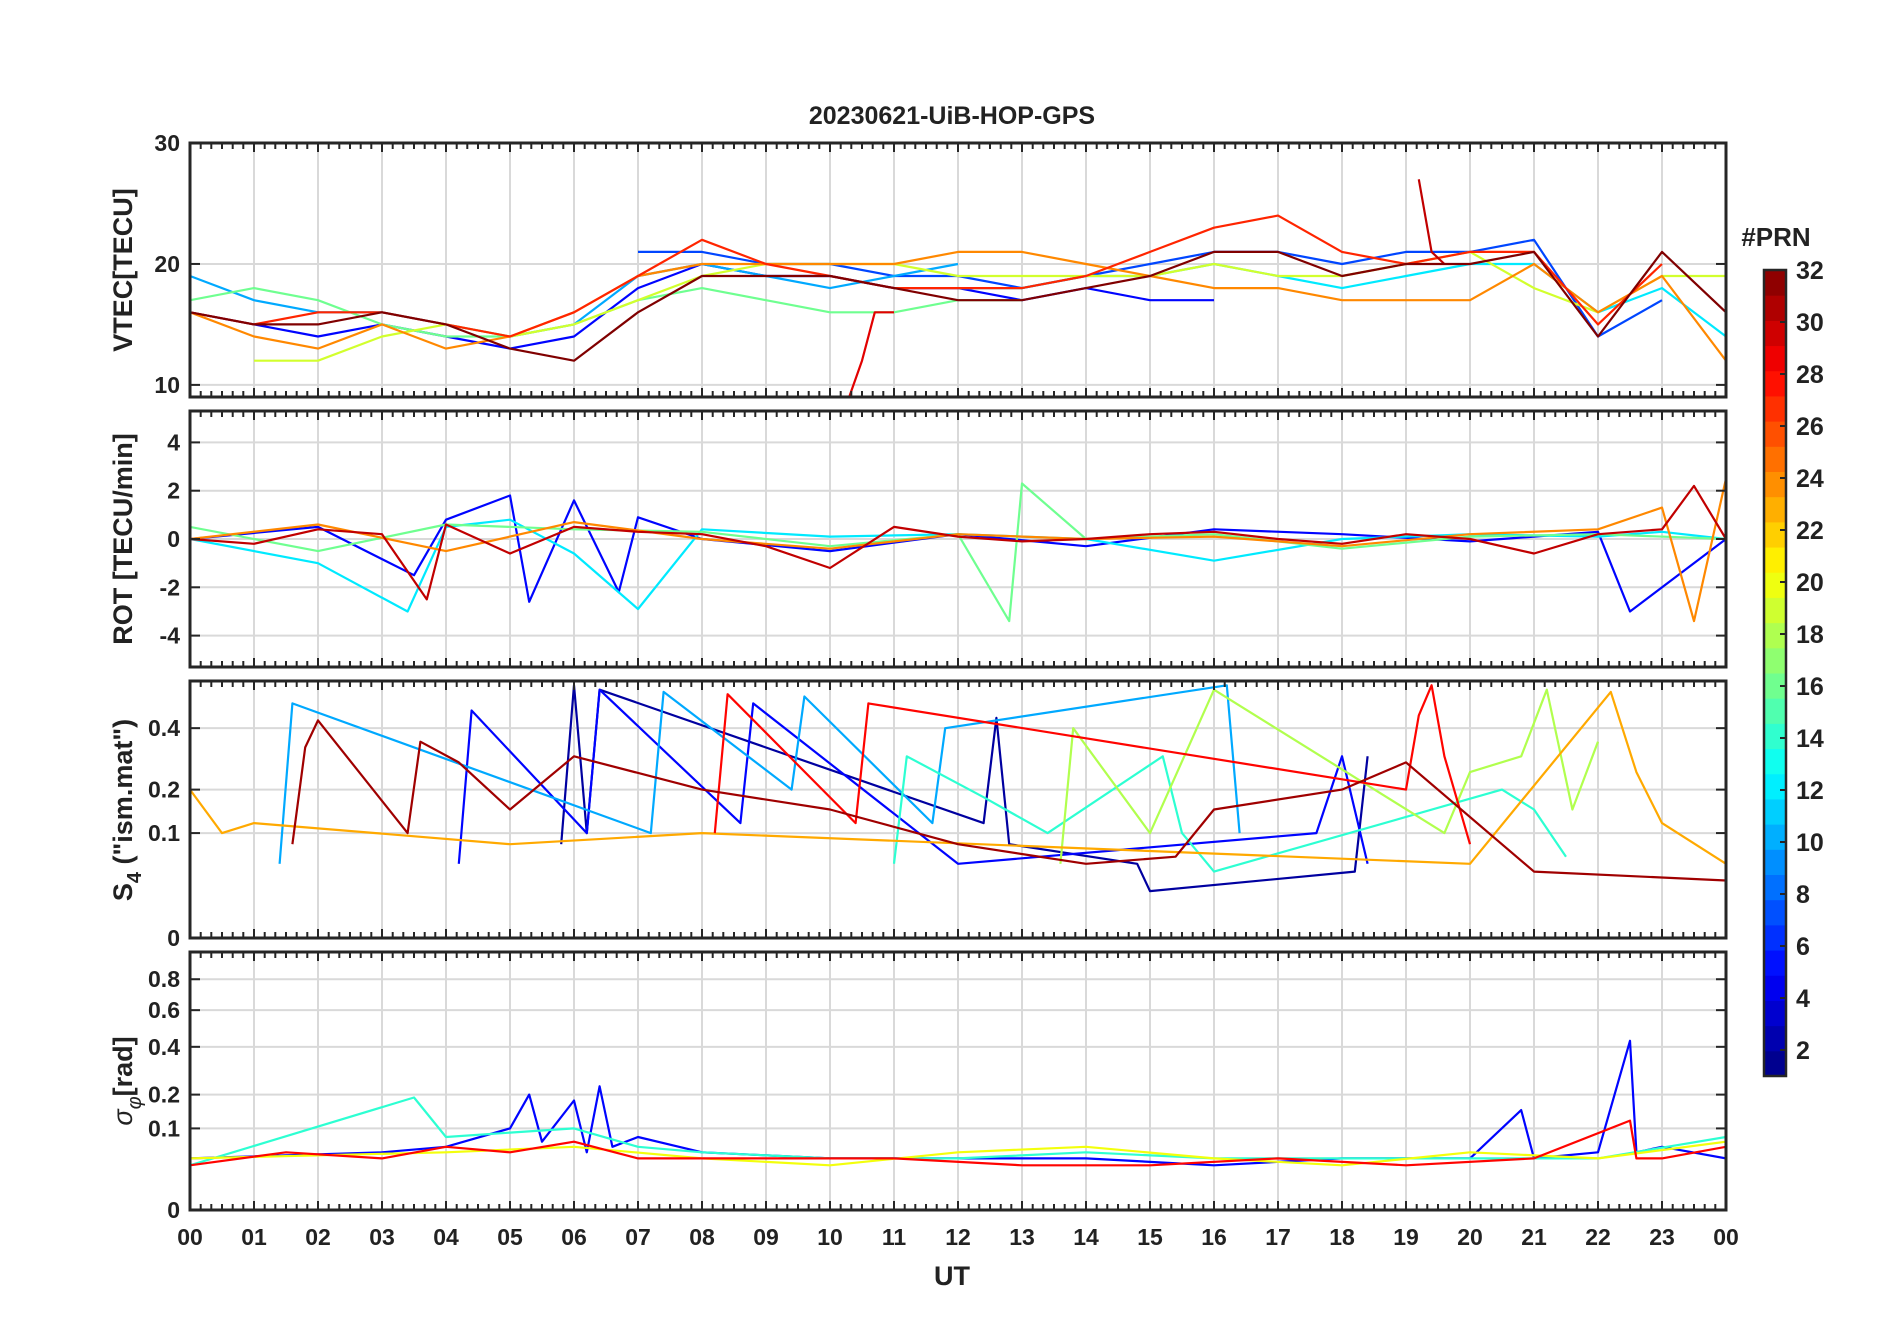 The height and width of the screenshot is (1330, 1902). Describe the element at coordinates (164, 790) in the screenshot. I see `y-tick-label: 0.2` at that location.